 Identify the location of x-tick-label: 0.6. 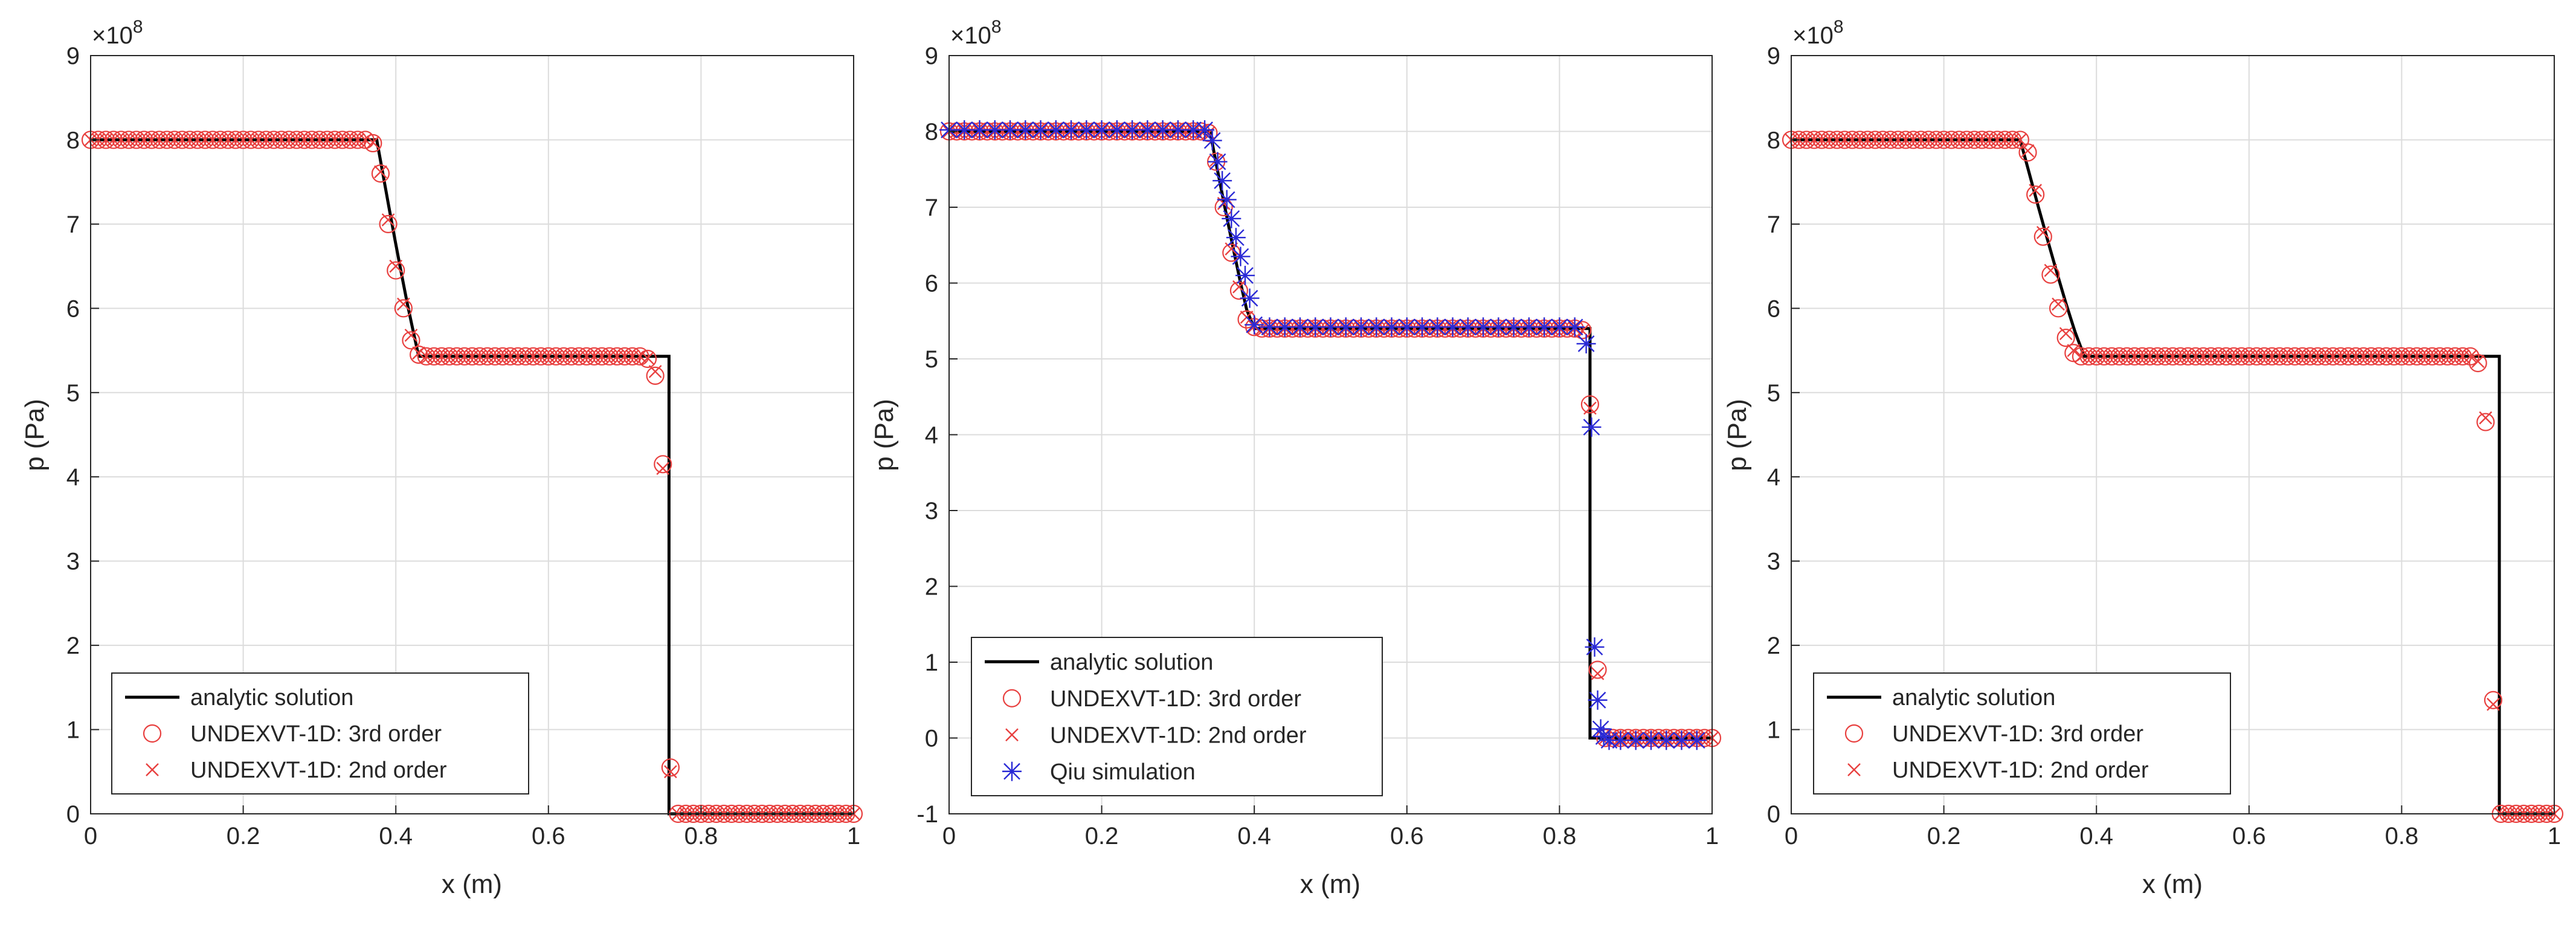
(548, 836).